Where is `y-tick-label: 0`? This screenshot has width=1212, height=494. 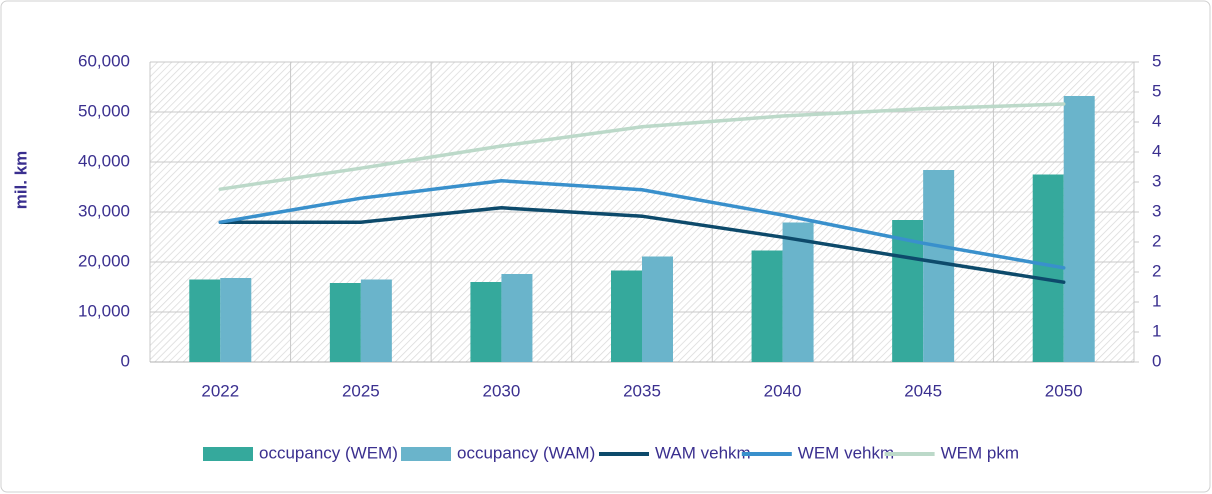
y-tick-label: 0 is located at coordinates (125, 360).